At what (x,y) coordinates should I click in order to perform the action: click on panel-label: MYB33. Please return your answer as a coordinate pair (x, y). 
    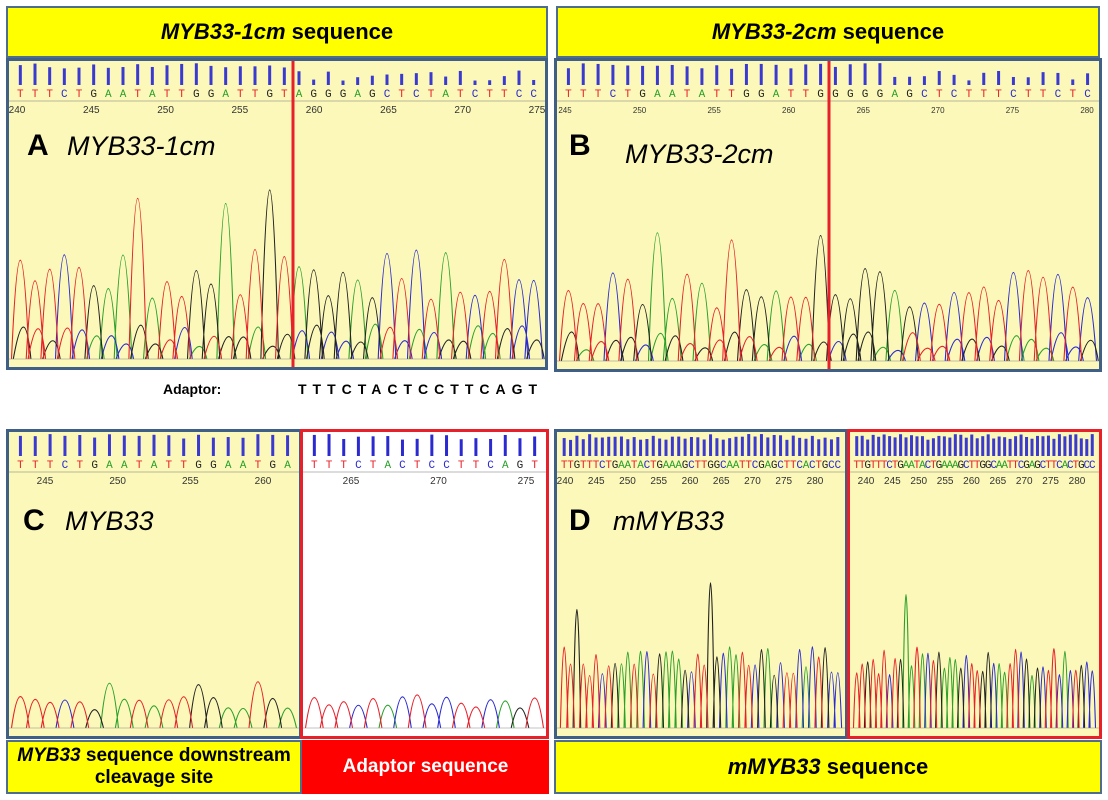
    Looking at the image, I should click on (109, 521).